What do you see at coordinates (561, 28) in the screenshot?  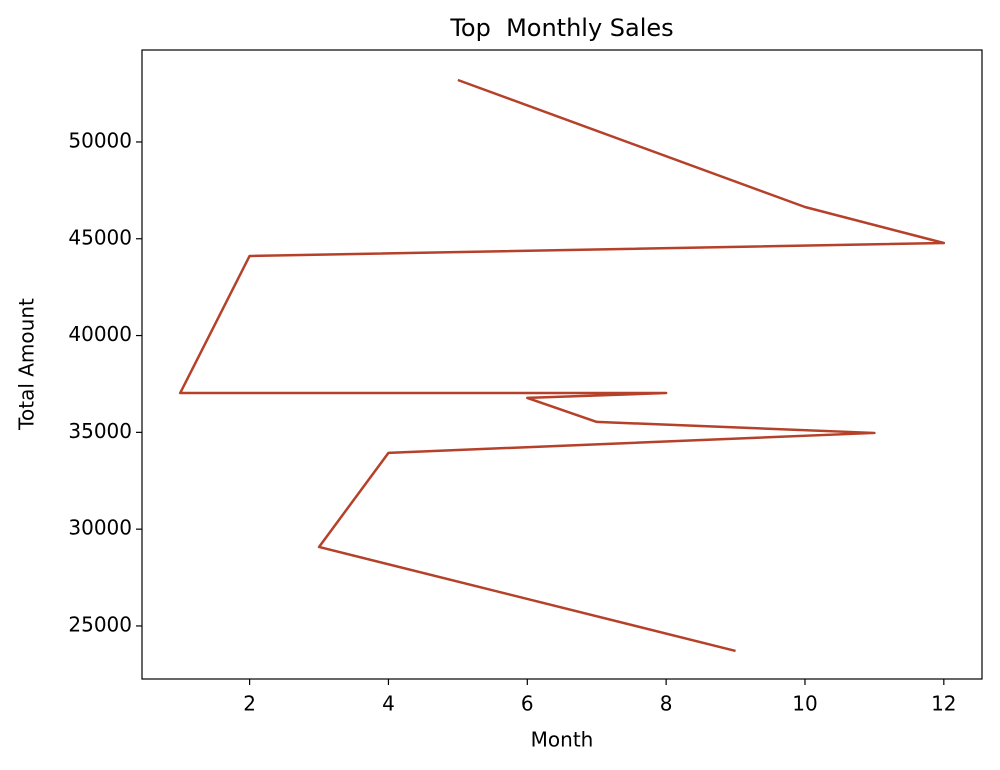 I see `chart-title: Top Monthly Sales` at bounding box center [561, 28].